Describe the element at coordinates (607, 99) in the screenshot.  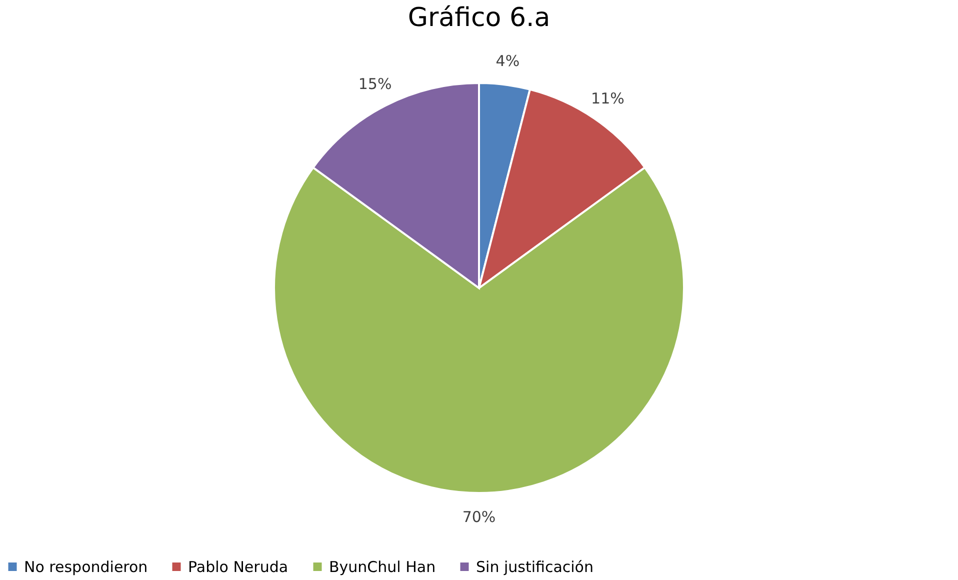
I see `data-label: 11%` at that location.